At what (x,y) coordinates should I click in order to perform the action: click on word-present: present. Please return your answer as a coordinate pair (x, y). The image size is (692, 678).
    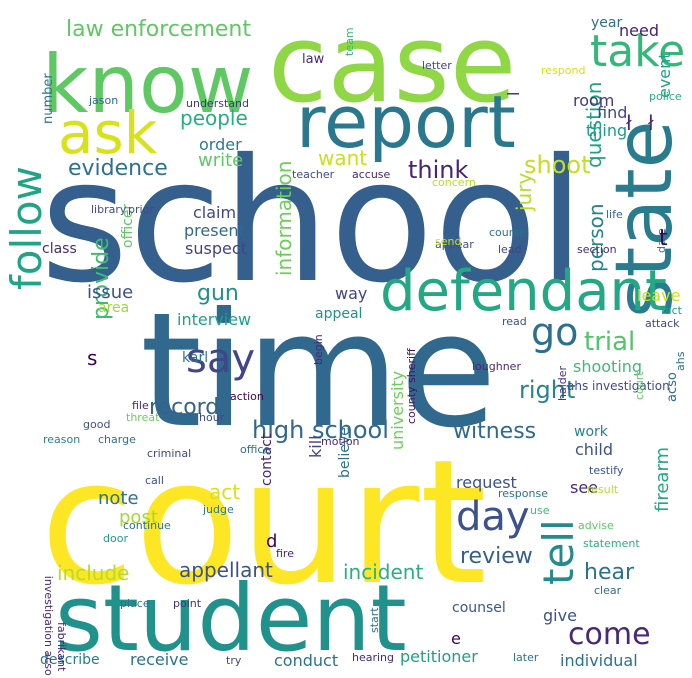
    Looking at the image, I should click on (214, 230).